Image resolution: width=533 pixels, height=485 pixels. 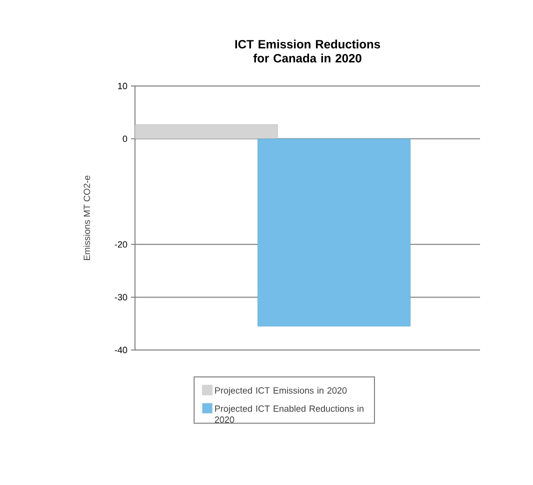 What do you see at coordinates (307, 51) in the screenshot?
I see `chart-title: ICT Emission Reductions for Canada in 2020` at bounding box center [307, 51].